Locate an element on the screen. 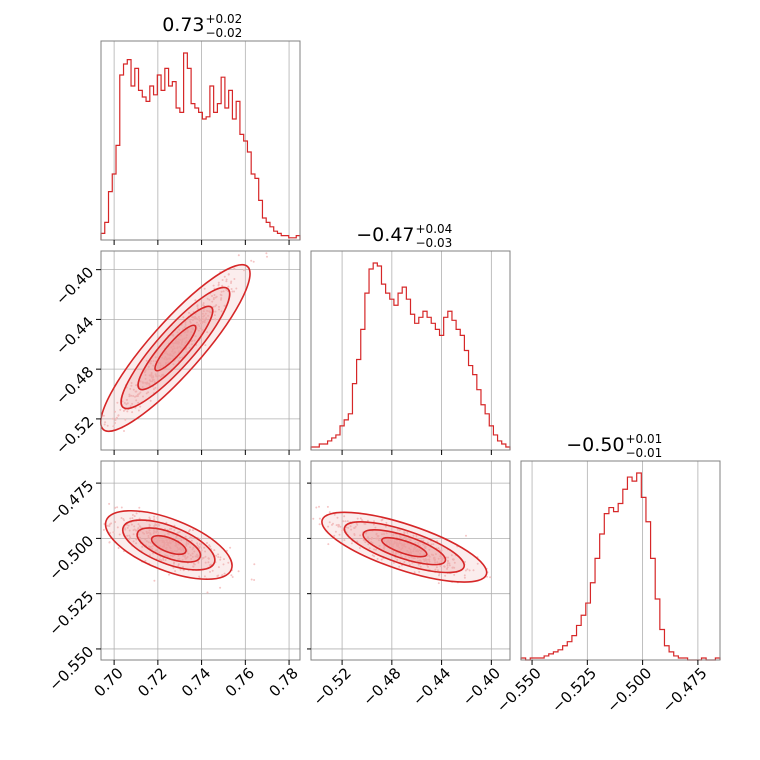  x-tick-label: −0.475 is located at coordinates (685, 690).